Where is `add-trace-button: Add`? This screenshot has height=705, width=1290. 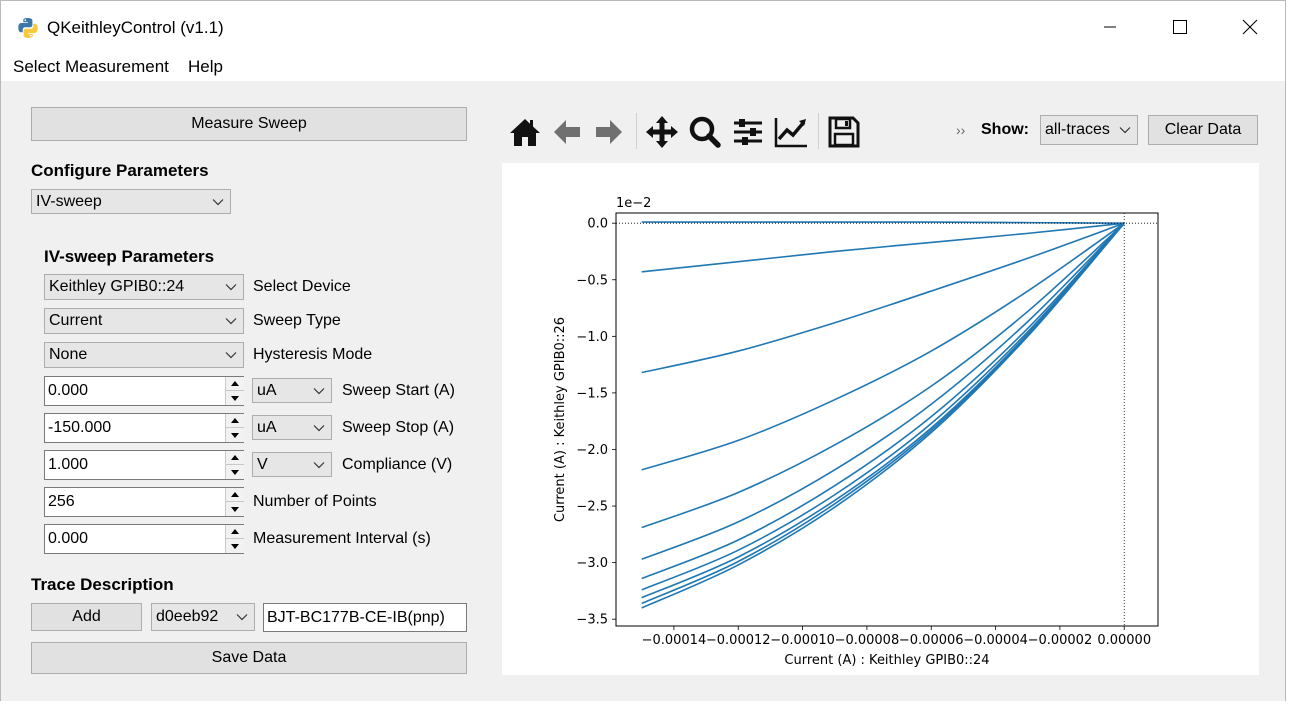 add-trace-button: Add is located at coordinates (86, 617).